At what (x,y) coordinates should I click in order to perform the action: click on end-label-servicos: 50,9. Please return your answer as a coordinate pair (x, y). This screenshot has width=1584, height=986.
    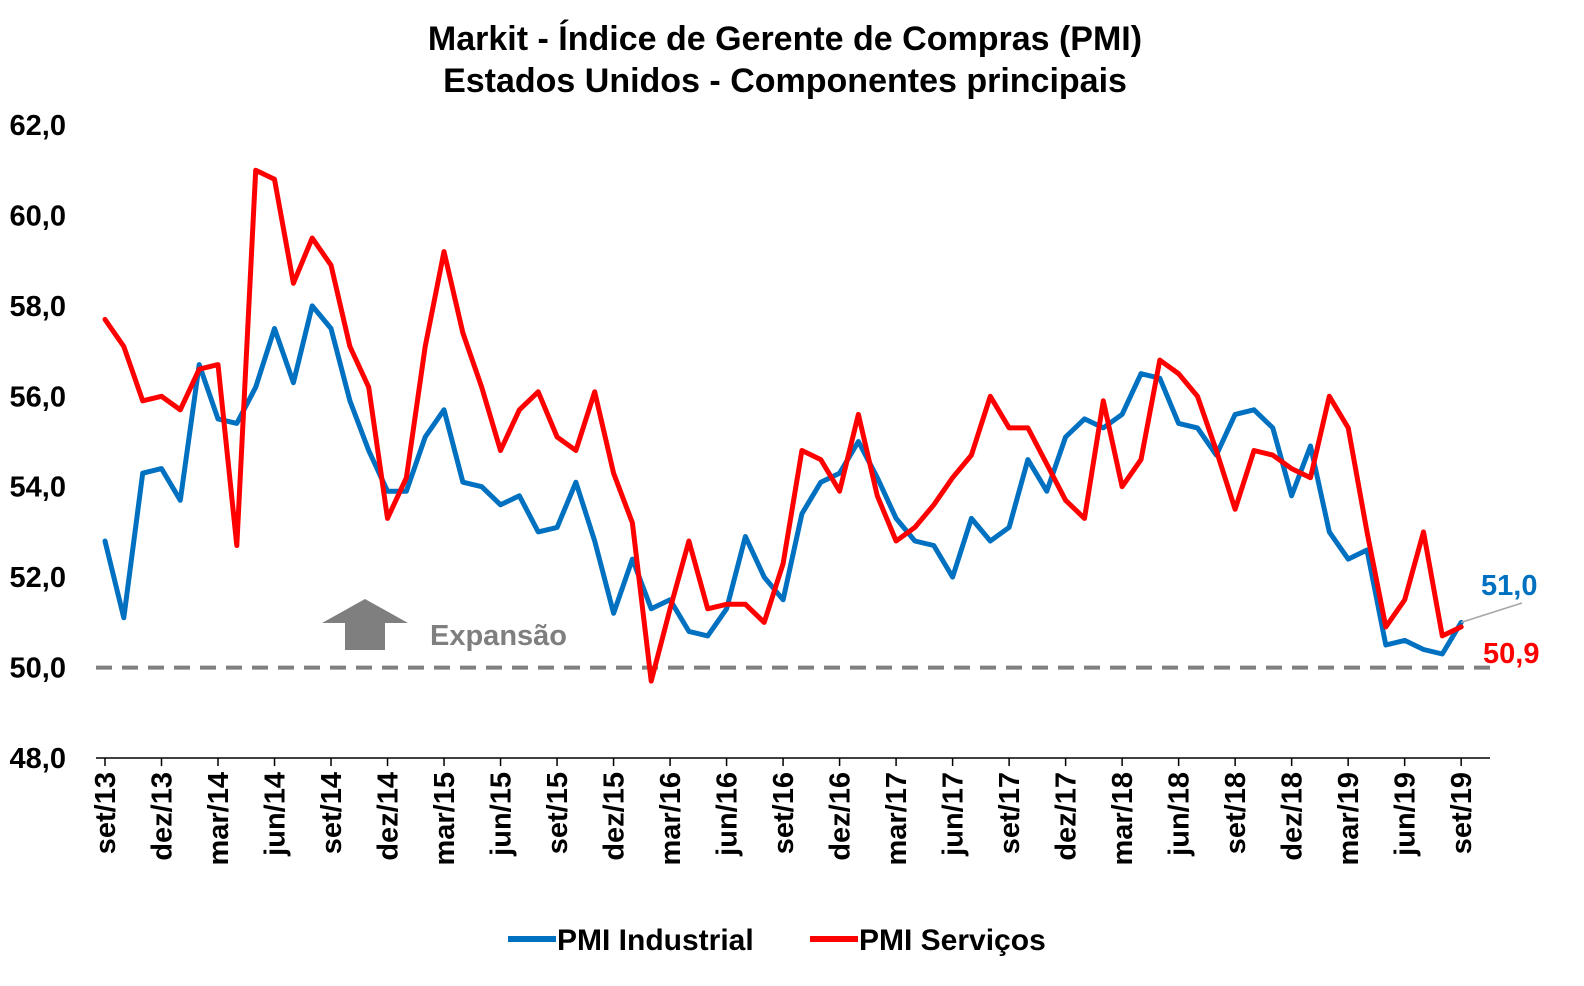
    Looking at the image, I should click on (1511, 654).